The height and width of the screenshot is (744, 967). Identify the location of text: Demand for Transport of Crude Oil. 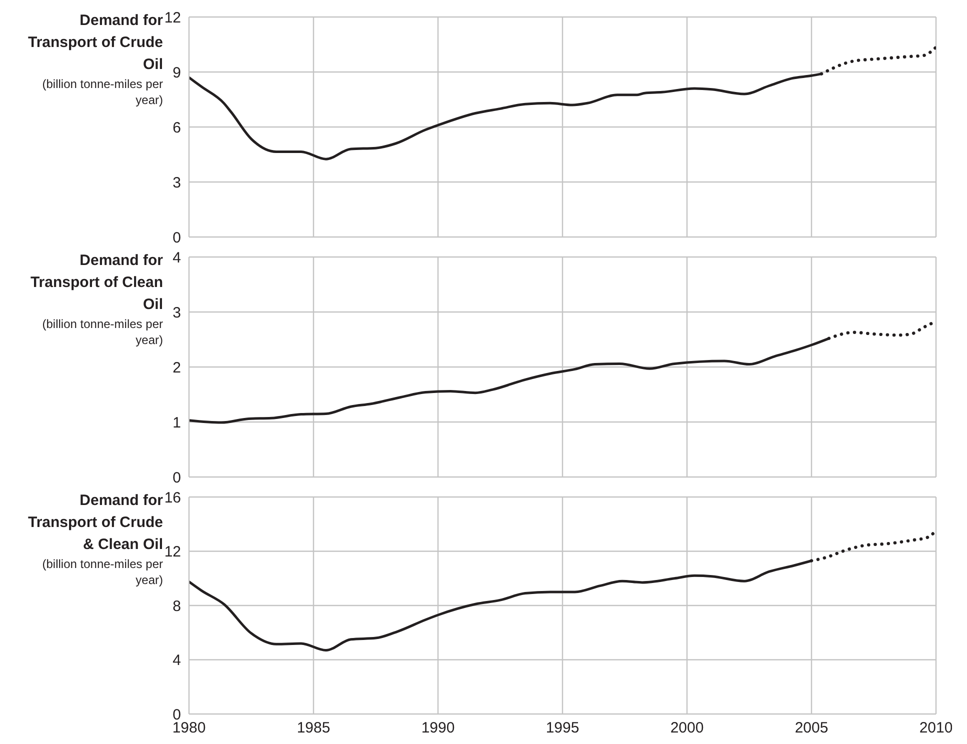
(94, 43).